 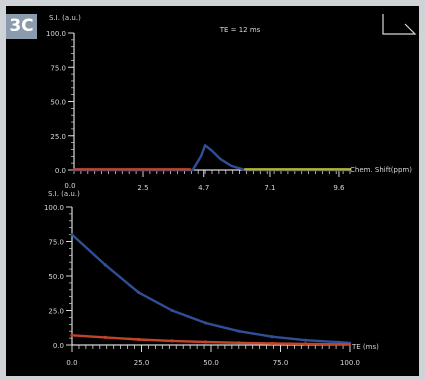 What do you see at coordinates (399, 24) in the screenshot?
I see `corner-bracket-icon` at bounding box center [399, 24].